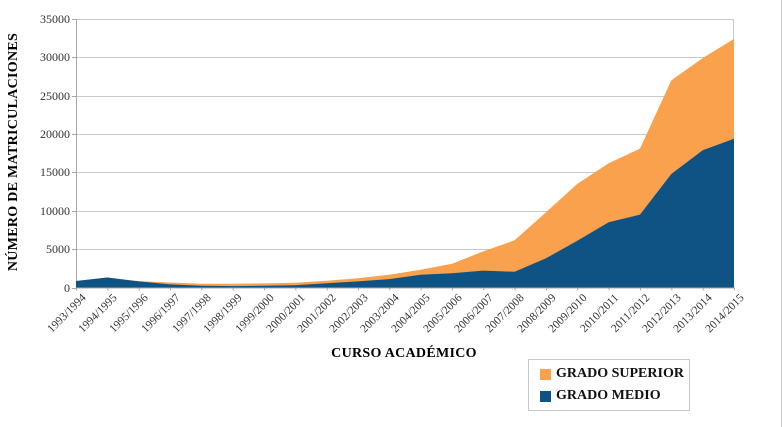 This screenshot has width=783, height=427. Describe the element at coordinates (620, 373) in the screenshot. I see `legend-label-grado-superior: GRADO SUPERIOR` at that location.